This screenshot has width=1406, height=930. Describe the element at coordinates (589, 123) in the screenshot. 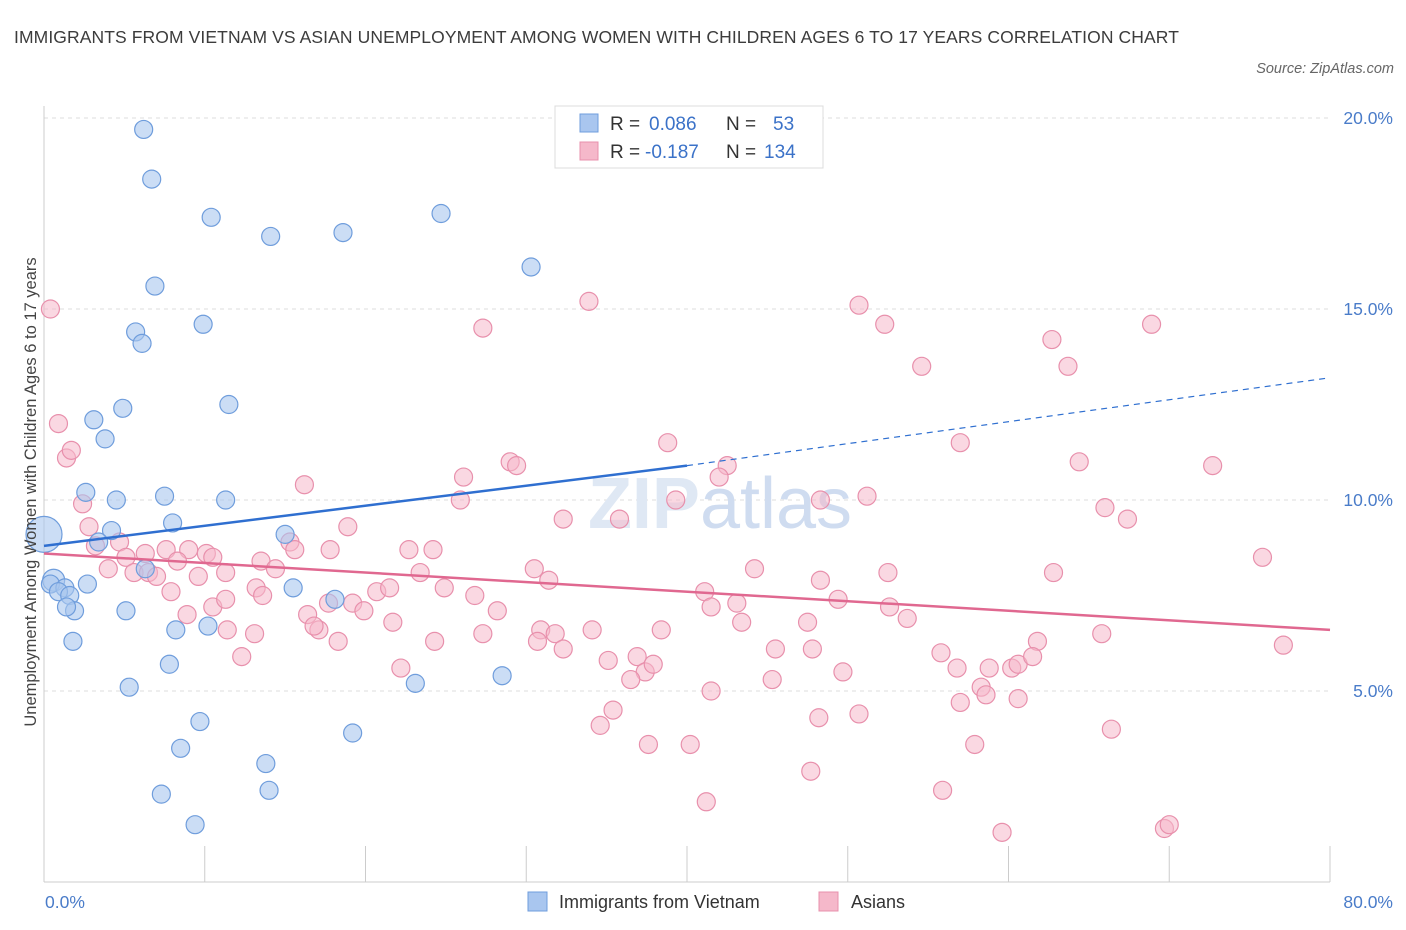

I see `legend-swatch-blue` at that location.